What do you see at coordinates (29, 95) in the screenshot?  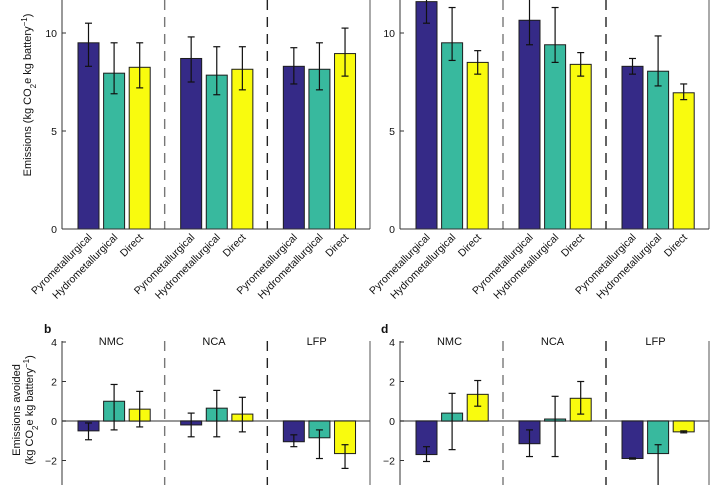 I see `y-axis-title: Emissions (kg CO2e kg battery−1)` at bounding box center [29, 95].